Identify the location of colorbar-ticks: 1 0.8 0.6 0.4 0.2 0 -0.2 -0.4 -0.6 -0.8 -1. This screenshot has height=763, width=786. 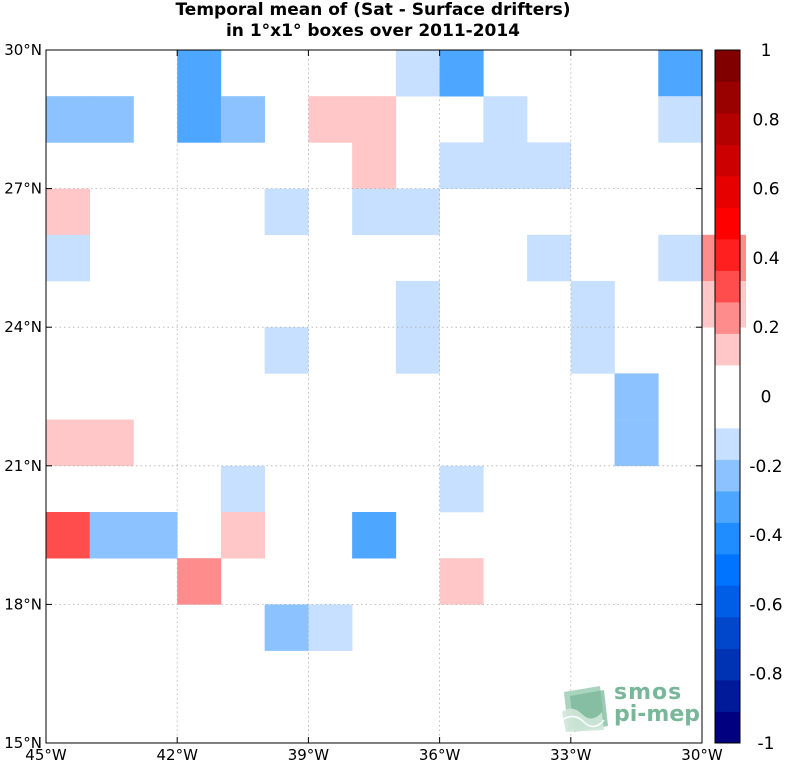
(765, 397).